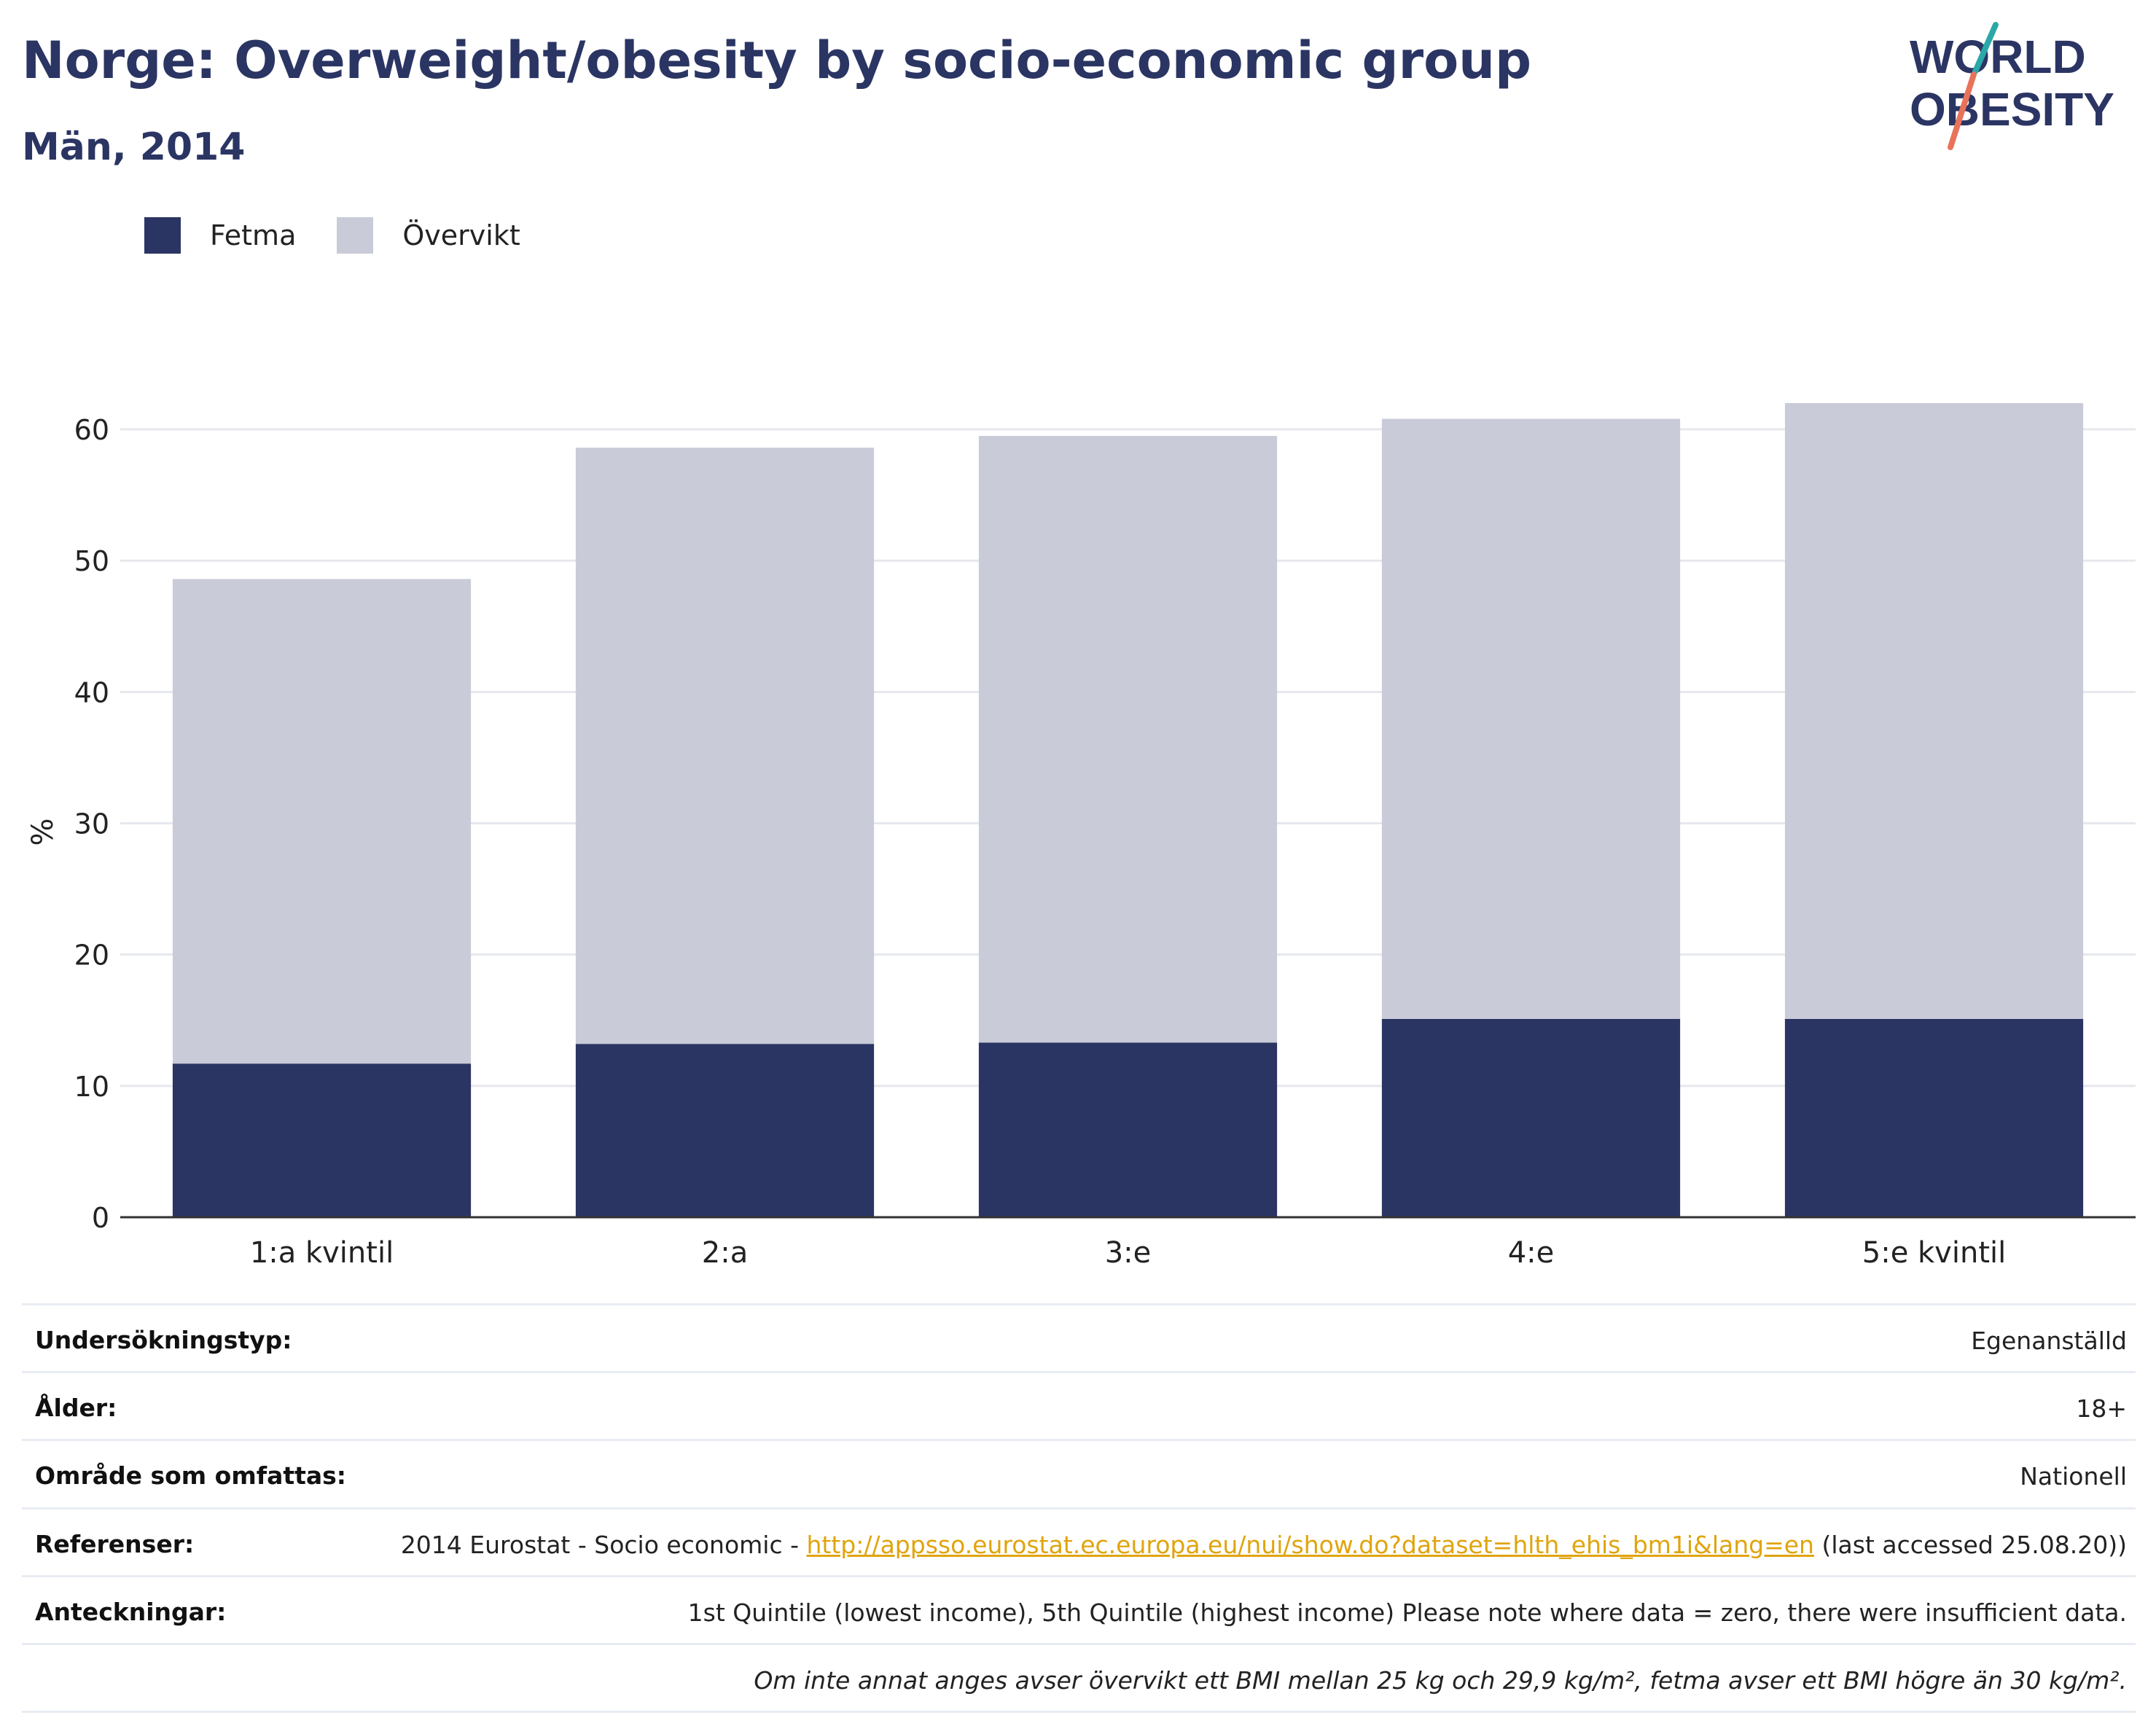 This screenshot has width=2156, height=1734. Describe the element at coordinates (461, 235) in the screenshot. I see `legend-label-overvikt: Övervikt` at that location.